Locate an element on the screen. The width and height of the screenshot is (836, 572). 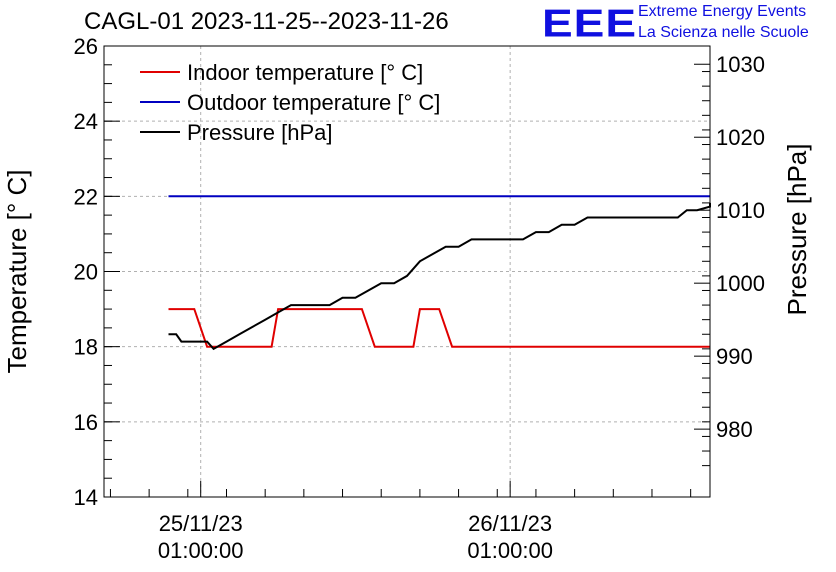
logo-line-1: Extreme Energy Events is located at coordinates (722, 11).